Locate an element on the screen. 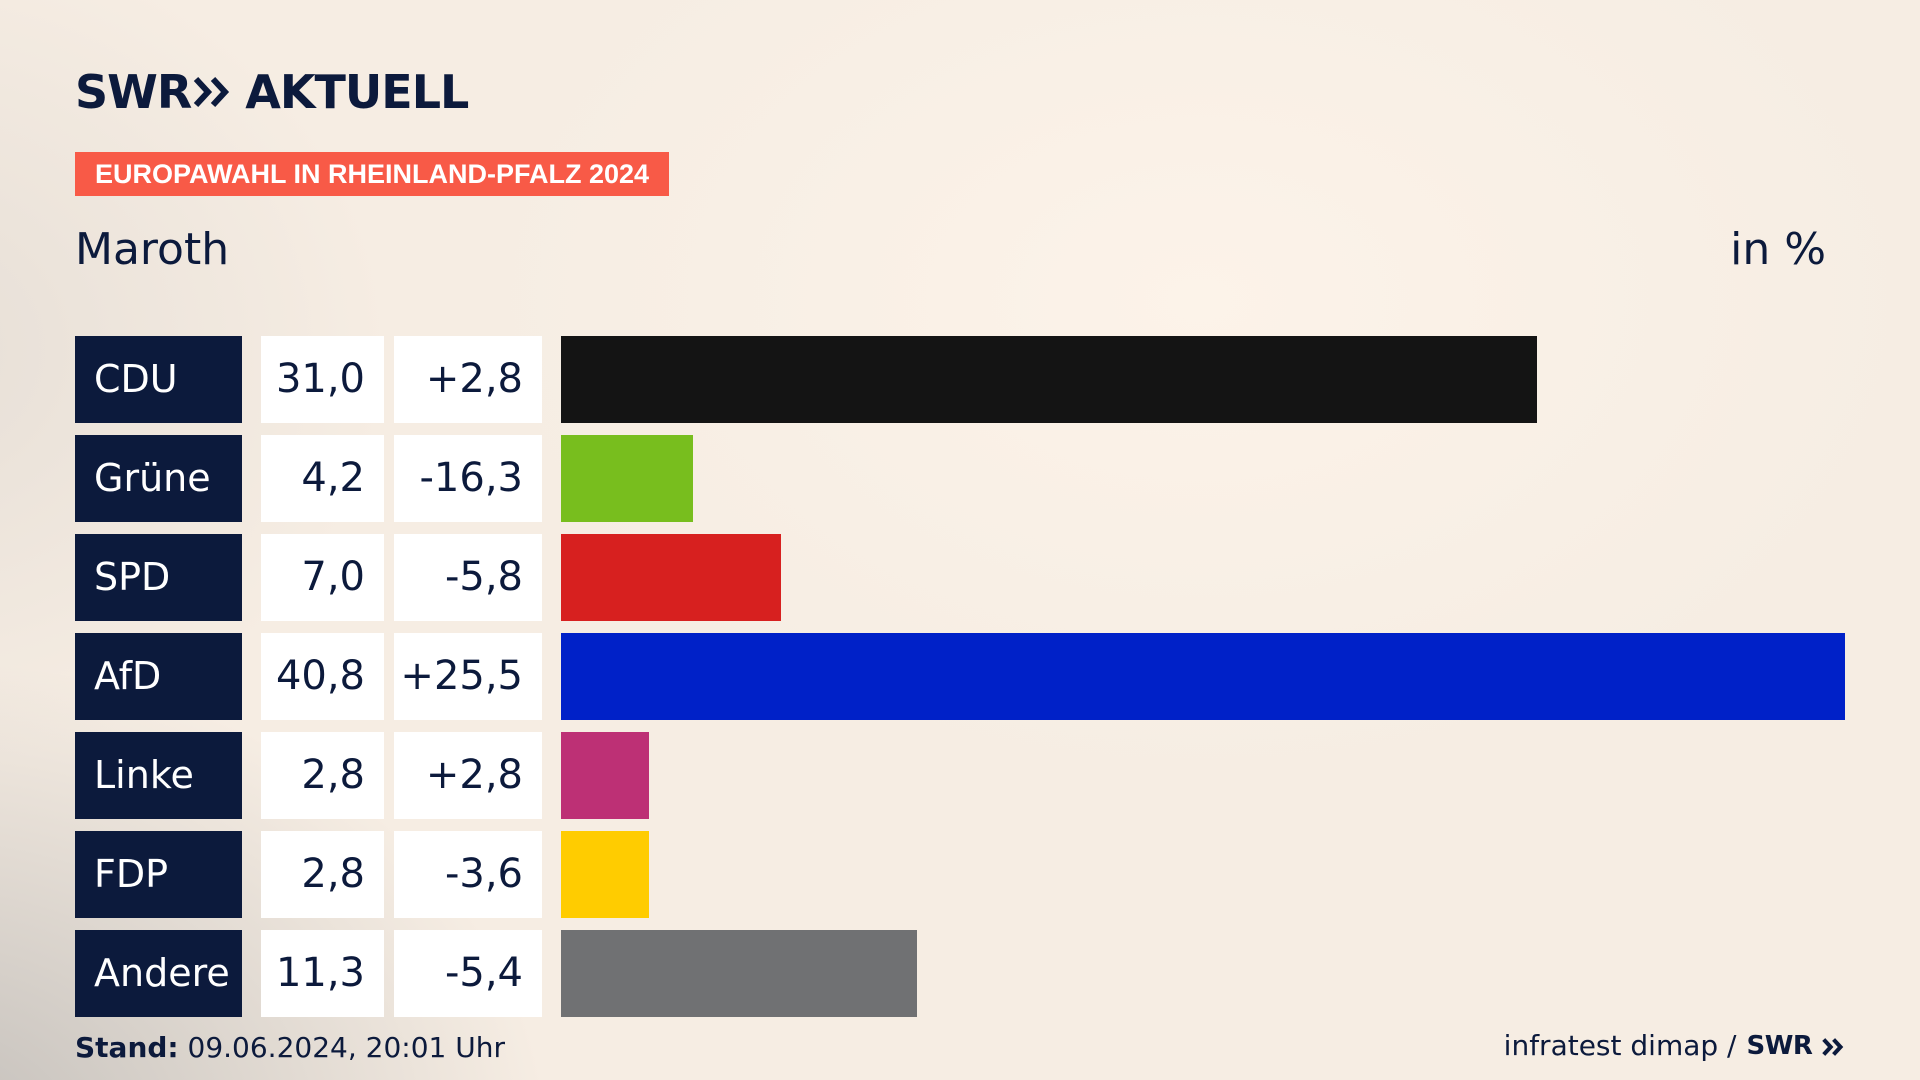 The height and width of the screenshot is (1080, 1920). double-chevron-icon is located at coordinates (212, 92).